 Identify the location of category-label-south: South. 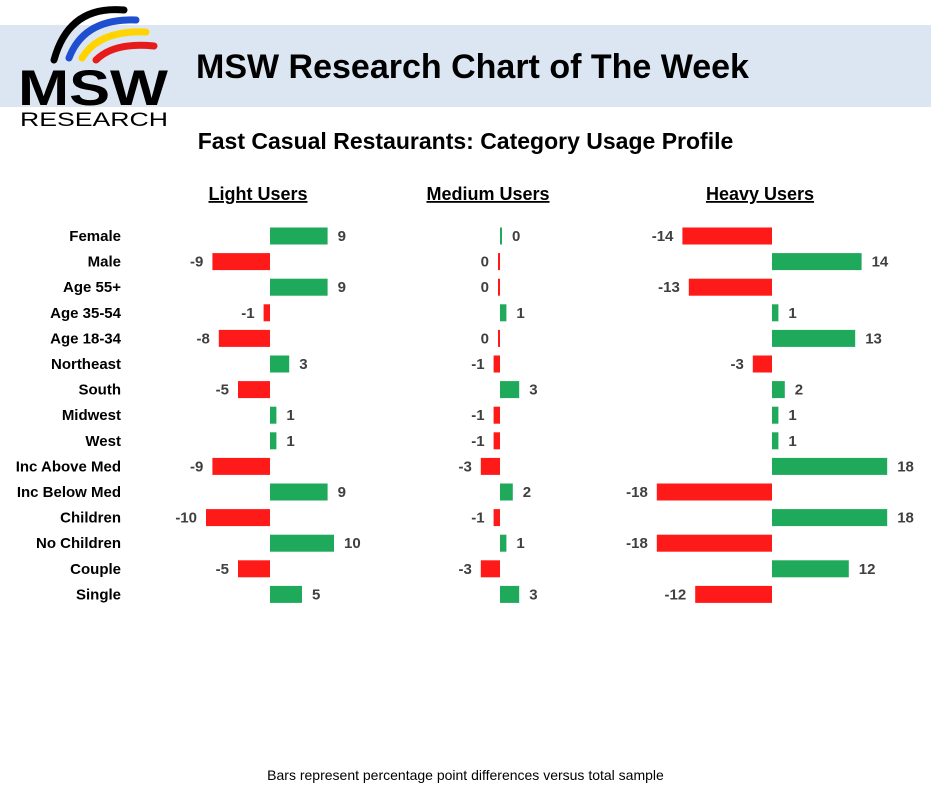
(100, 390).